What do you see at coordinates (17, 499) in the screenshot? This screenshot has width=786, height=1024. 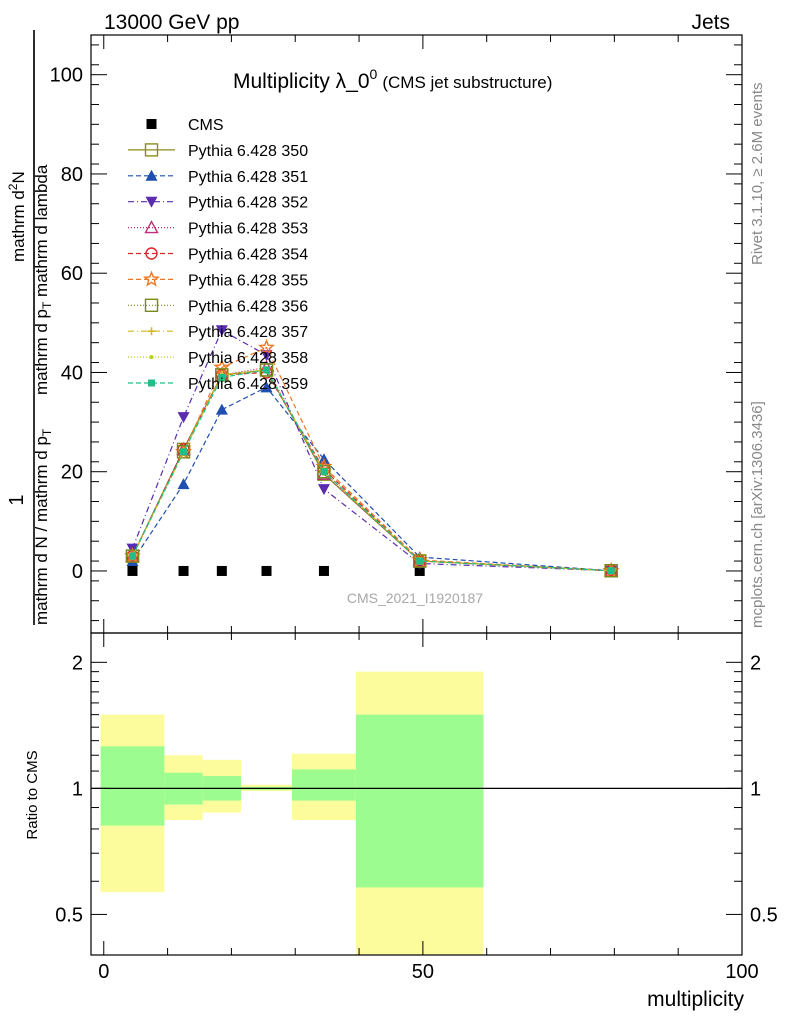 I see `ylabel-one: 1` at bounding box center [17, 499].